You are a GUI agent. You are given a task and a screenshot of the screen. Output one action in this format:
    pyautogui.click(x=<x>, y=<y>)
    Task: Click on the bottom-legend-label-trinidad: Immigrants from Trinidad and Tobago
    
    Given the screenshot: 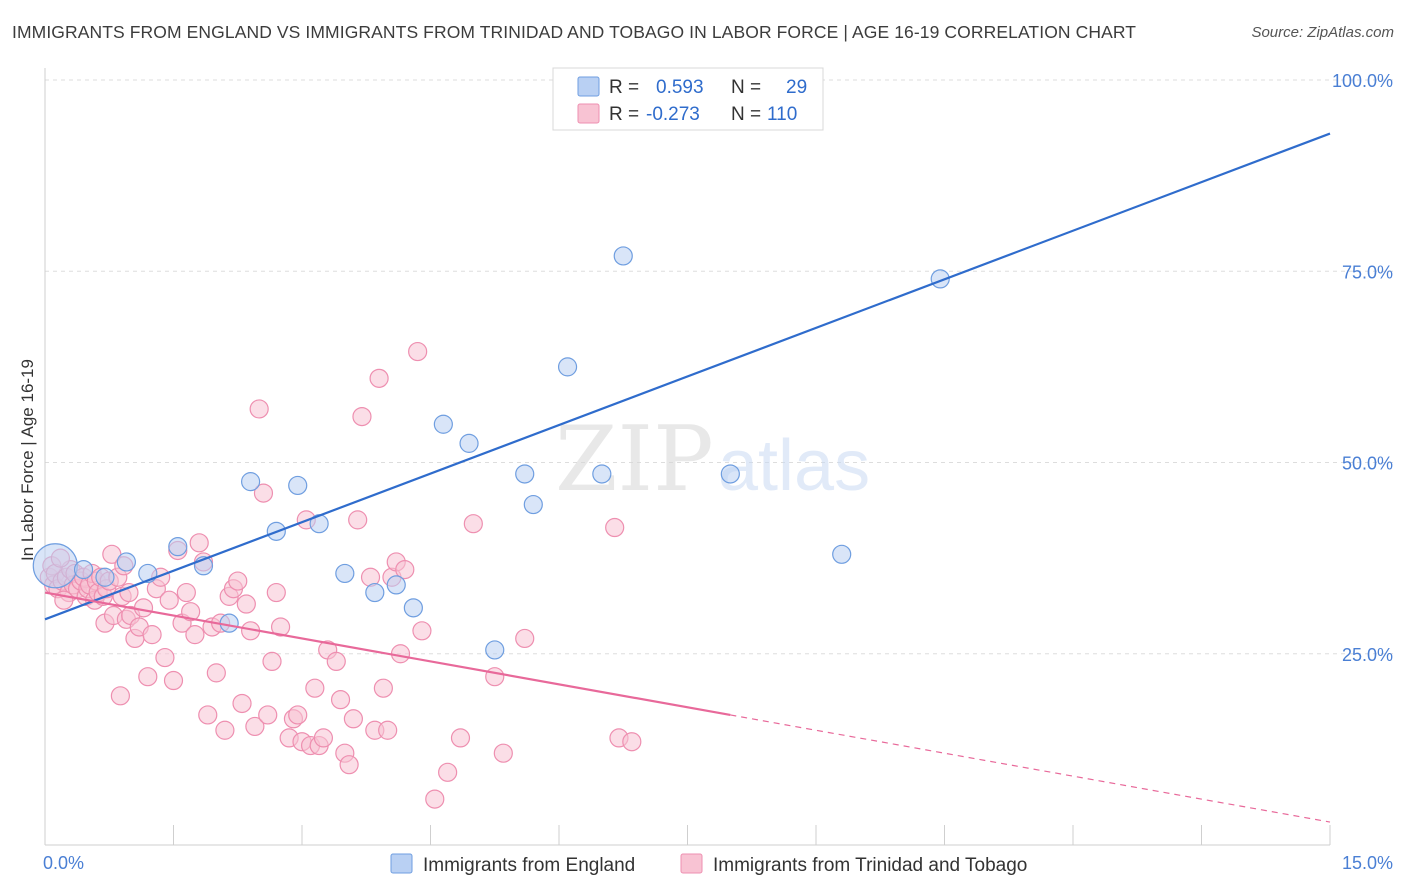 What is the action you would take?
    pyautogui.click(x=870, y=865)
    